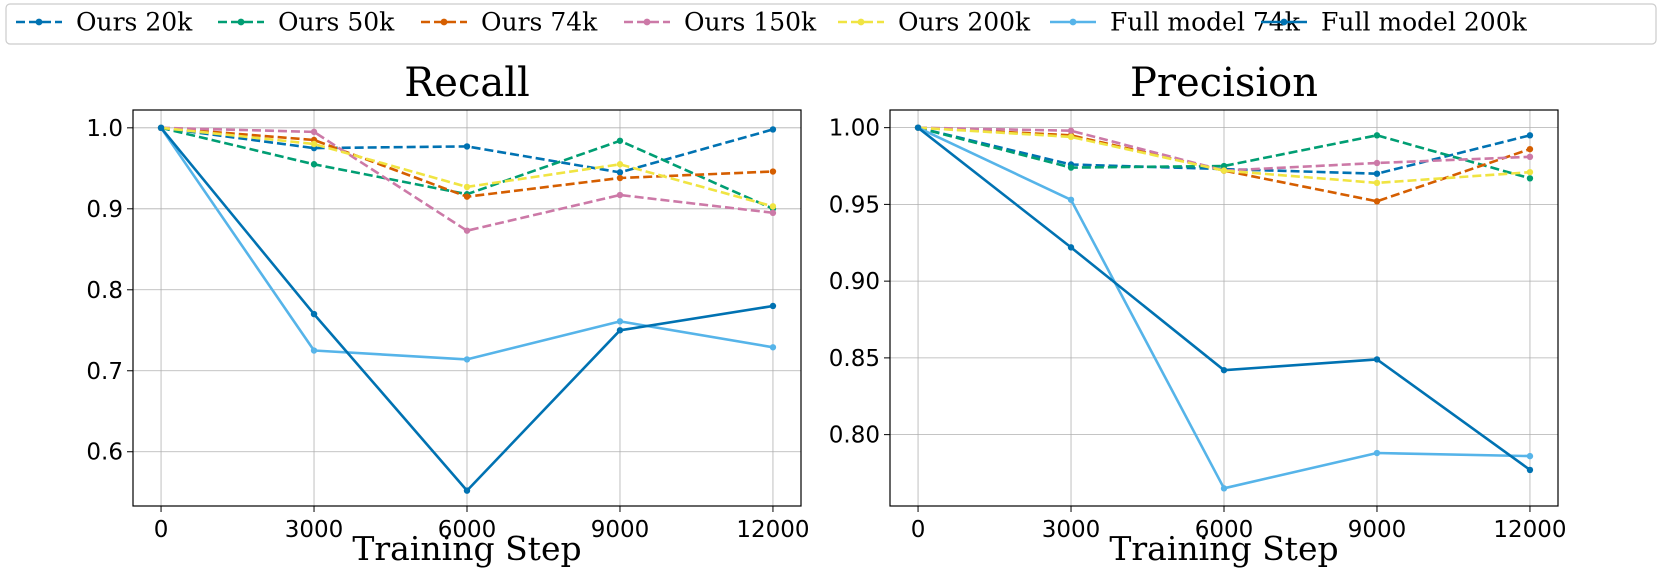 The height and width of the screenshot is (573, 1661). What do you see at coordinates (104, 210) in the screenshot?
I see `y-tick-label: 0.9` at bounding box center [104, 210].